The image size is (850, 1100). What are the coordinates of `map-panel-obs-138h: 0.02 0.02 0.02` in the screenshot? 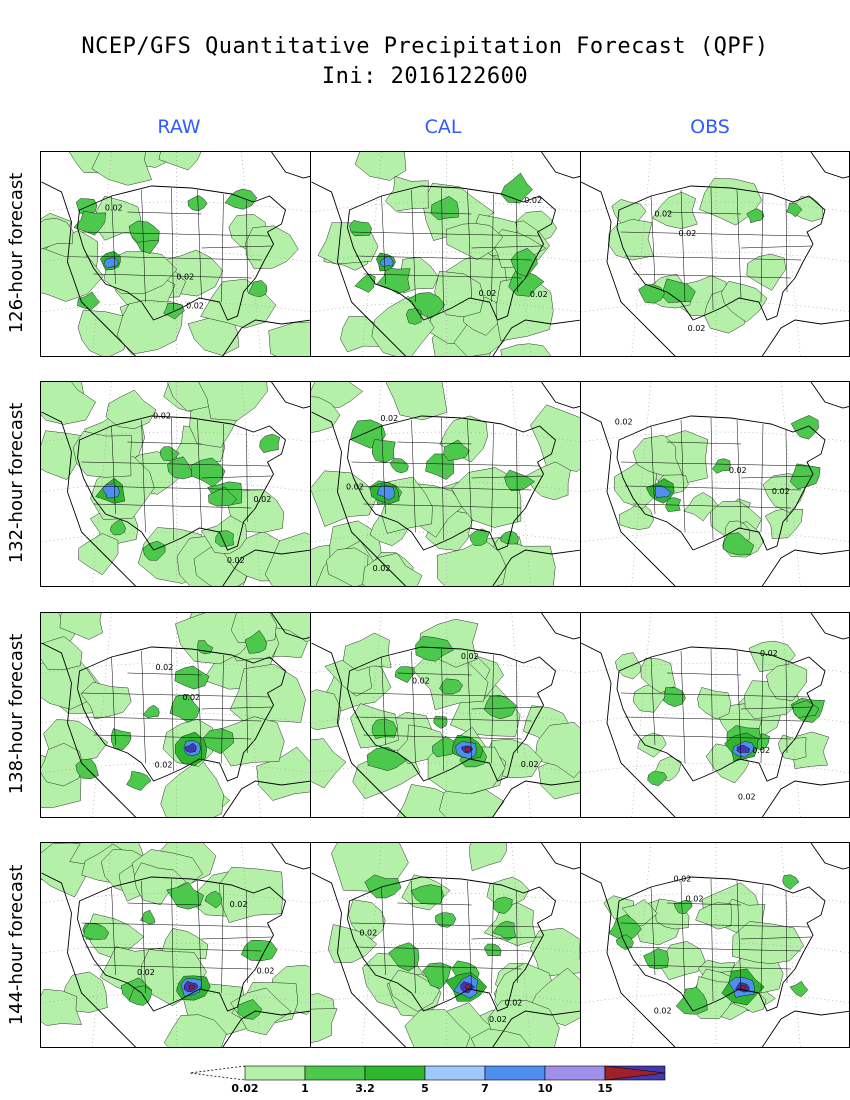 It's located at (715, 715).